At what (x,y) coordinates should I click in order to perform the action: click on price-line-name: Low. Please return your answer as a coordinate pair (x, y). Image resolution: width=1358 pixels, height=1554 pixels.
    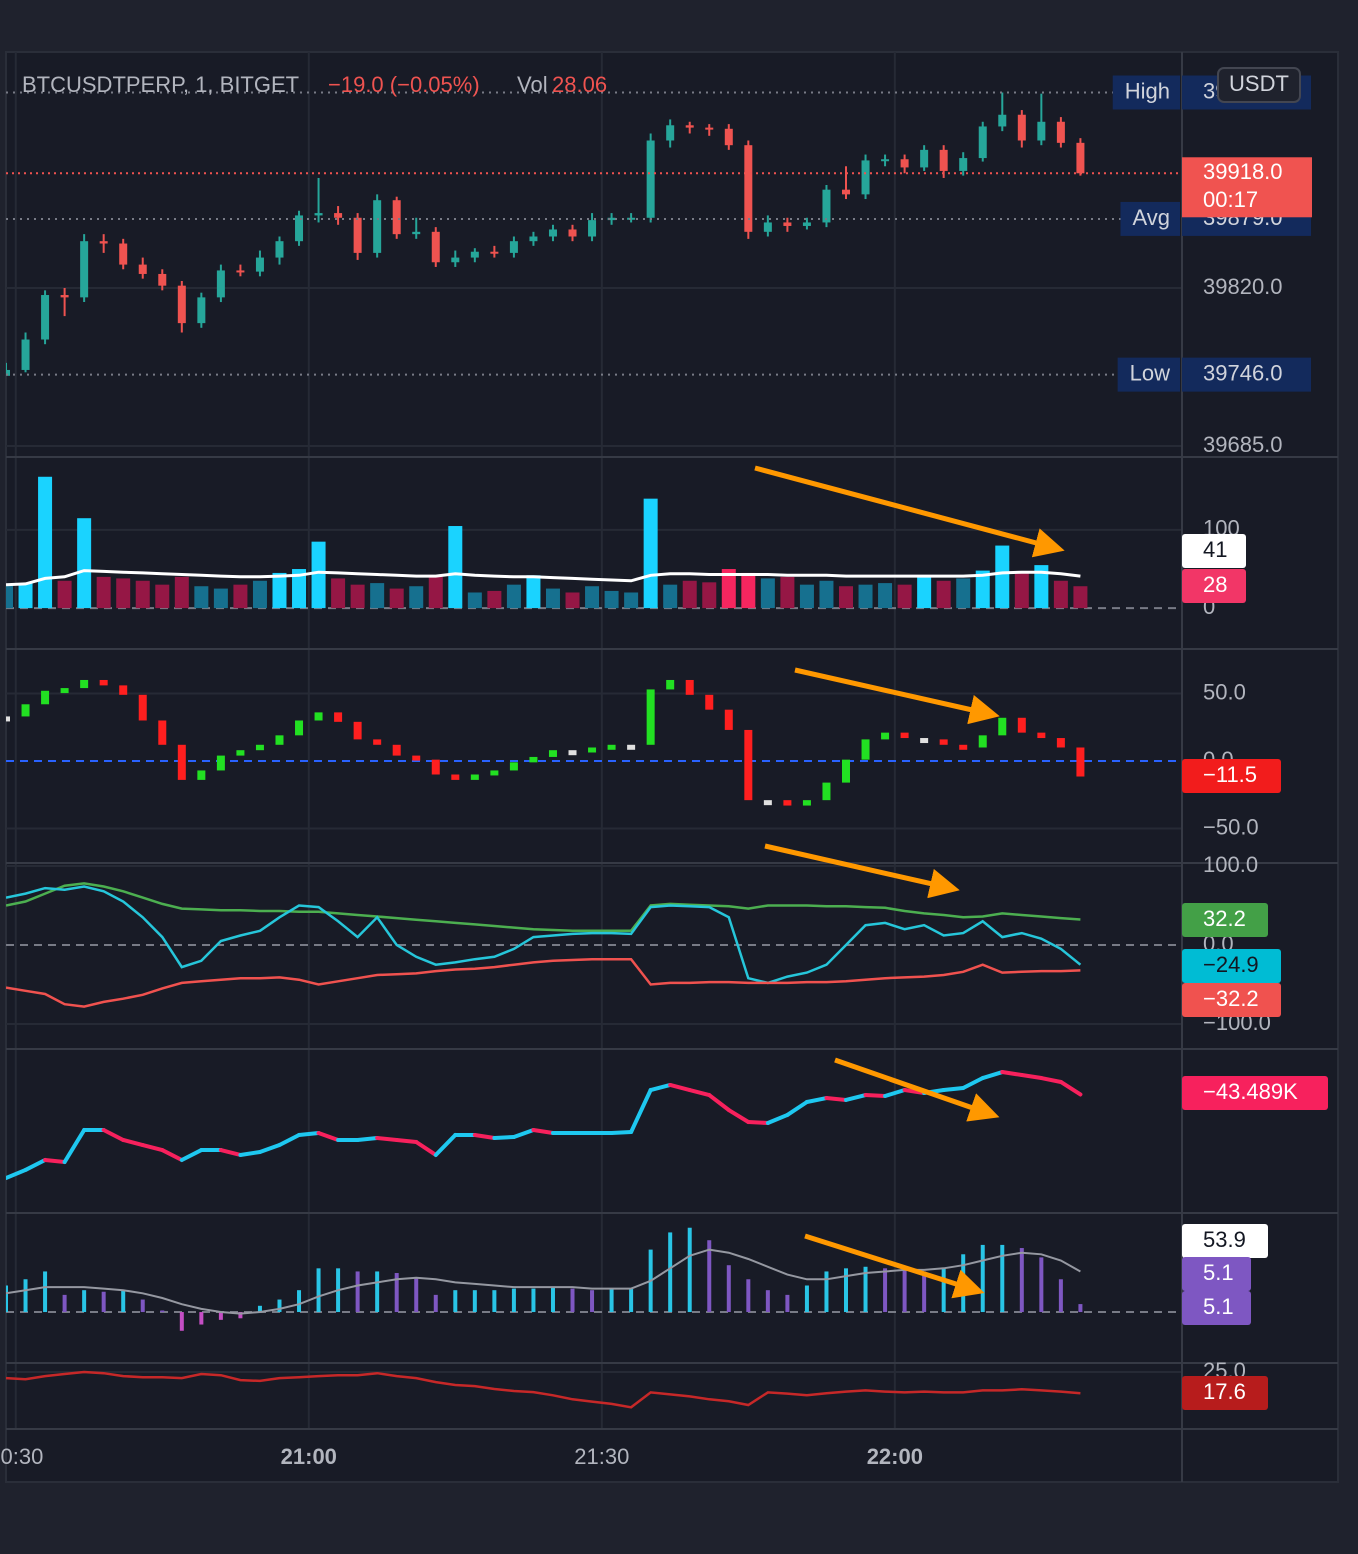
    Looking at the image, I should click on (1150, 372).